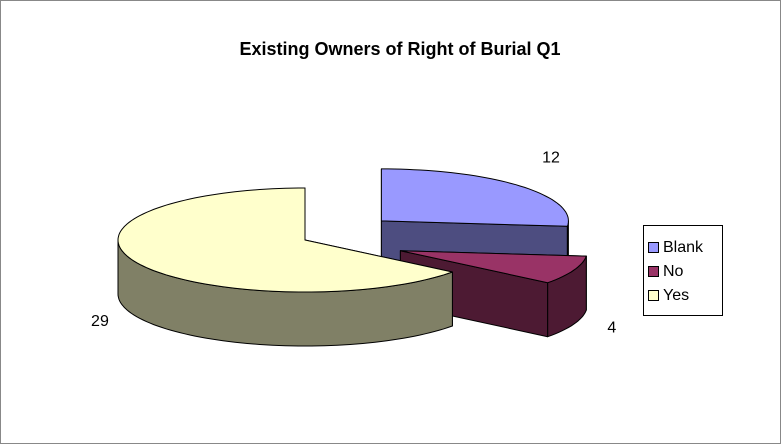 The image size is (782, 445). What do you see at coordinates (551, 158) in the screenshot?
I see `data-label: 12` at bounding box center [551, 158].